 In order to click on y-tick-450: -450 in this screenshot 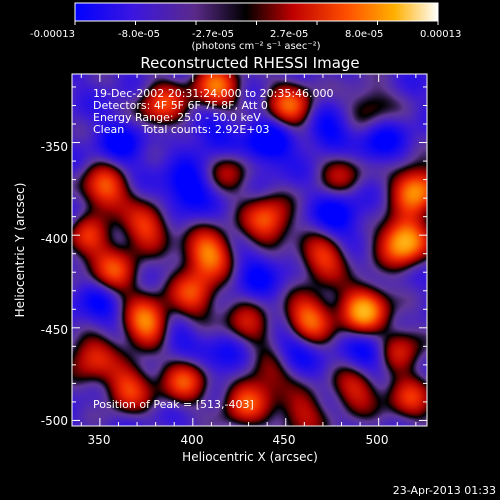, I will do `click(54, 330)`.